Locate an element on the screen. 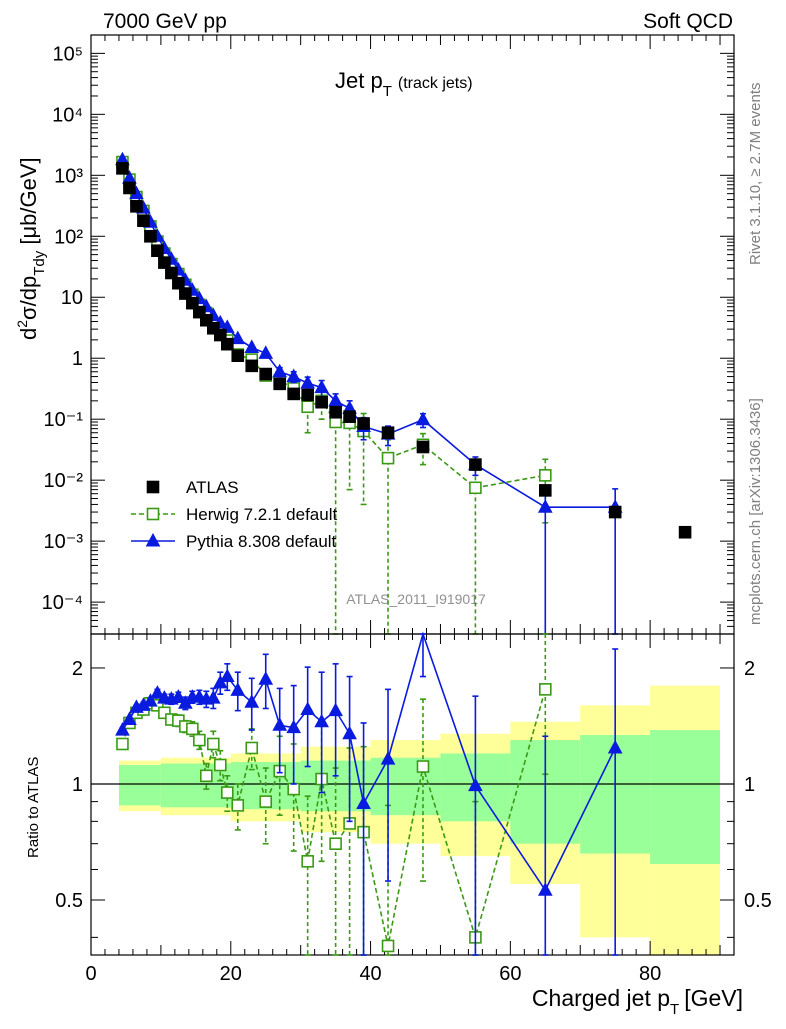 This screenshot has height=1029, width=786. header-left: 7000 GeV pp is located at coordinates (165, 21).